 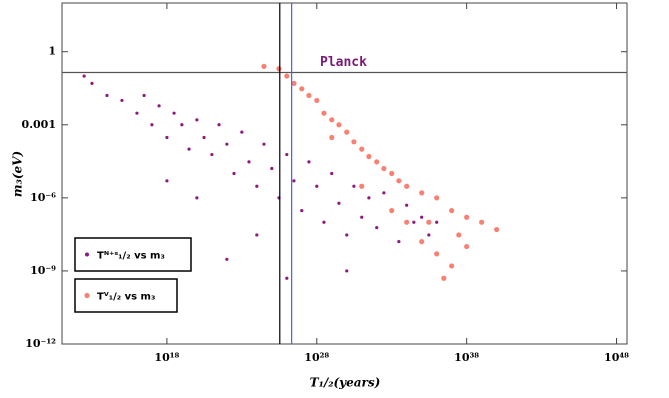 I want to click on legend-entry: Tⱽ₁/₂ vs m₃, so click(x=126, y=295).